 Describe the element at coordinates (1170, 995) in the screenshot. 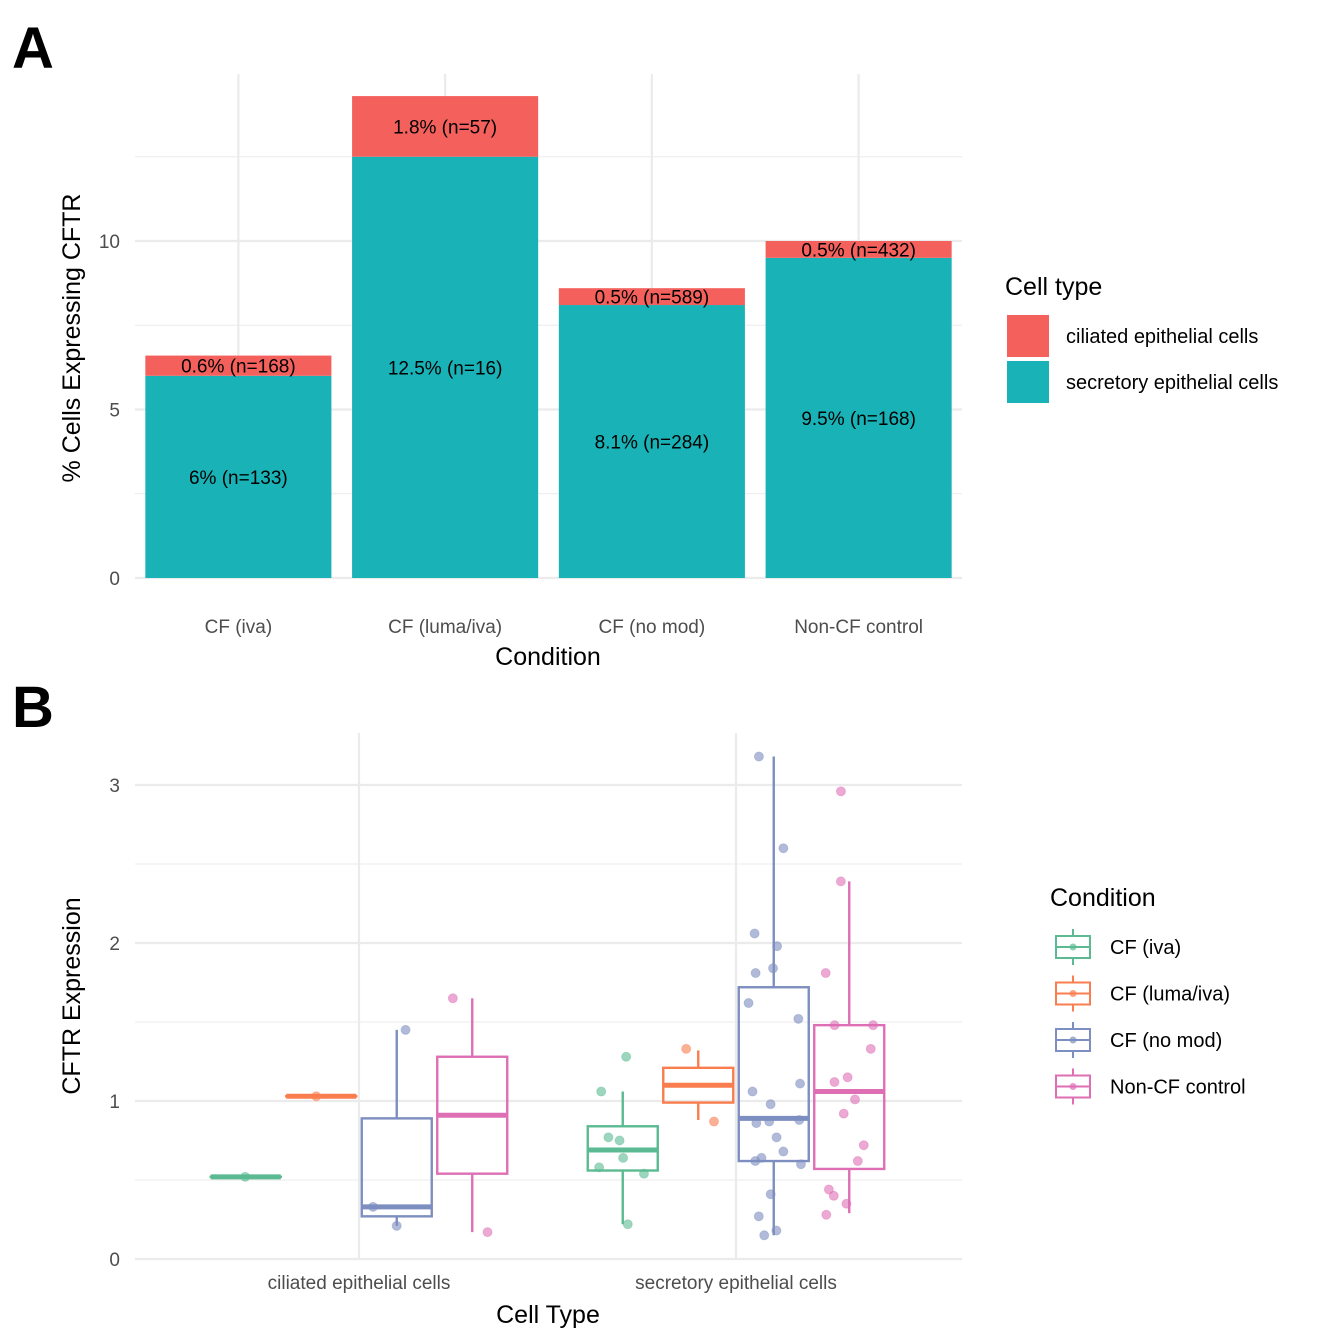

I see `legend-label: CF (luma/iva)` at that location.